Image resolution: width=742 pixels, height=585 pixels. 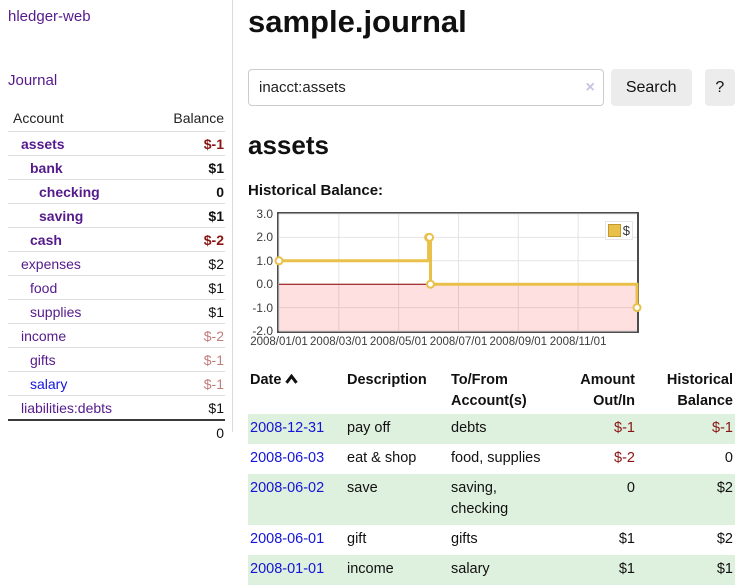 What do you see at coordinates (339, 342) in the screenshot?
I see `x-axis-tick-label: 2008/03/01` at bounding box center [339, 342].